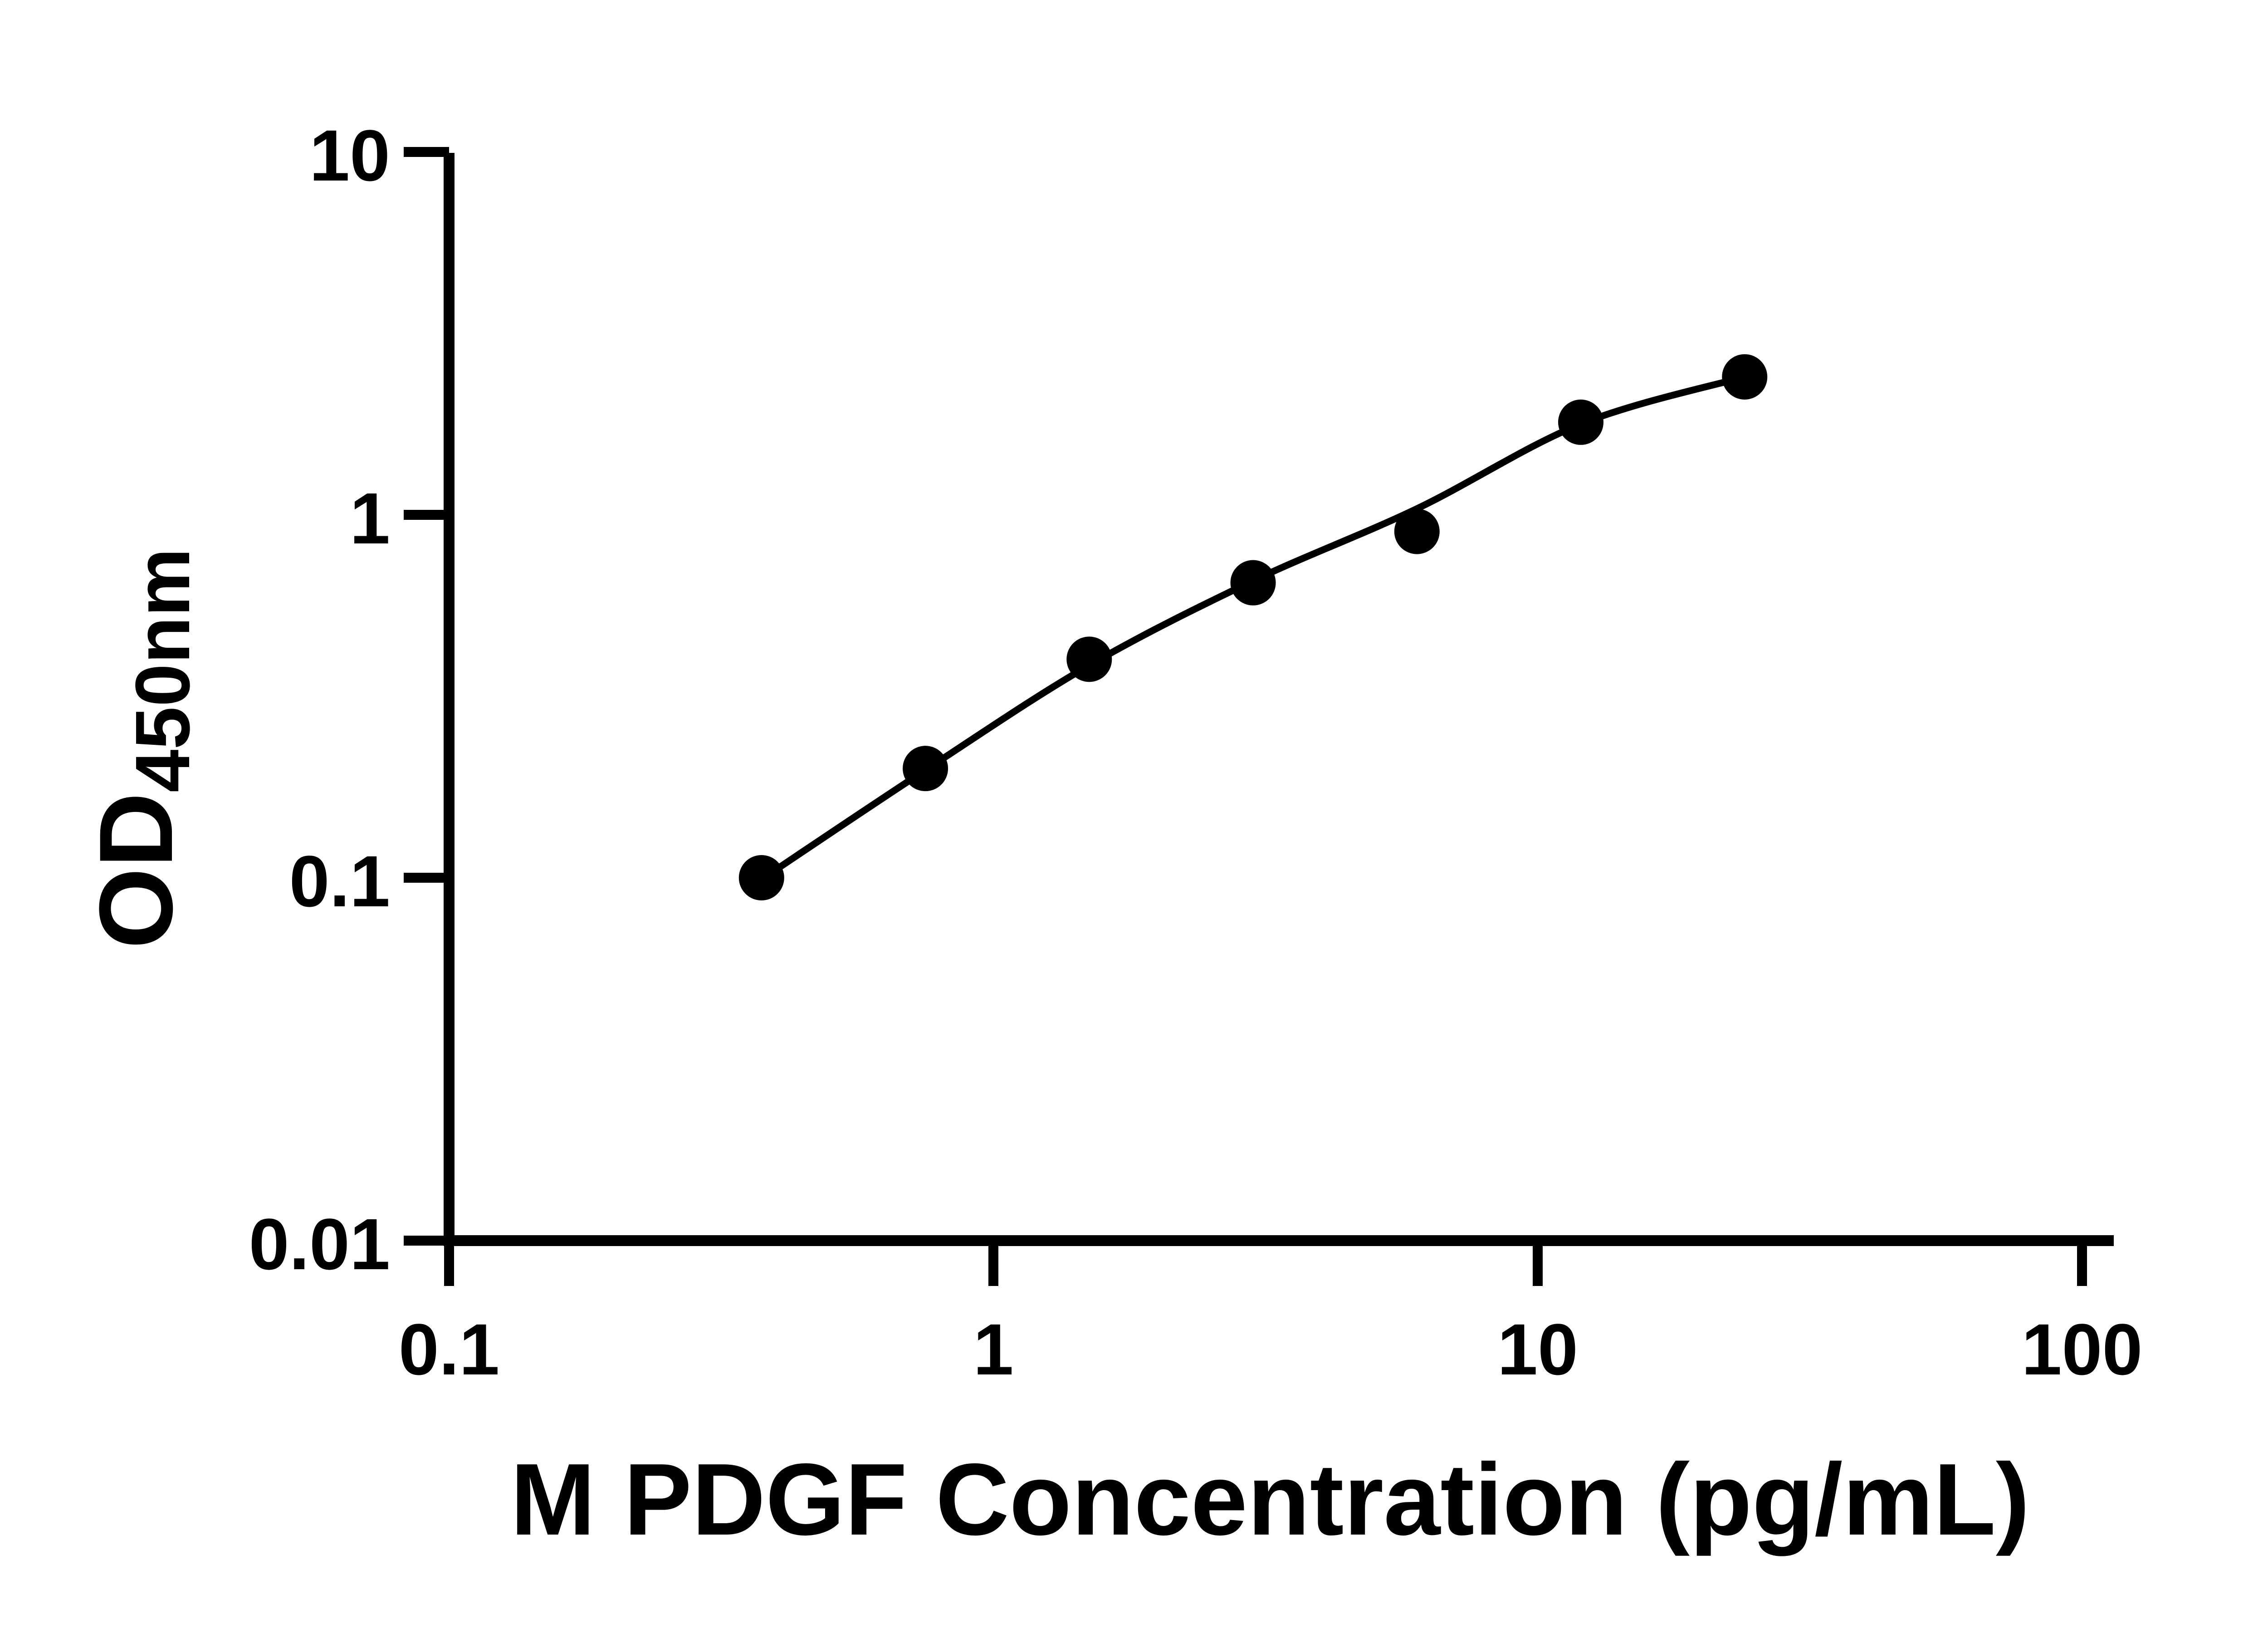  Describe the element at coordinates (2082, 1349) in the screenshot. I see `x-tick-label: 100` at that location.